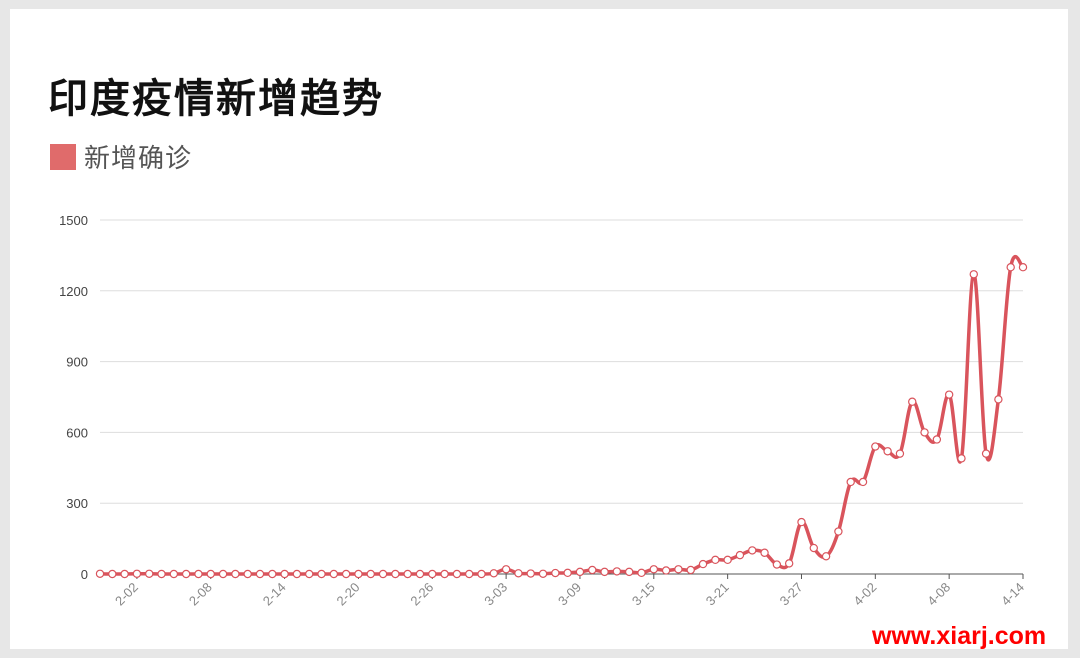 Image resolution: width=1080 pixels, height=658 pixels. What do you see at coordinates (495, 594) in the screenshot?
I see `x-tick-label: 3-03` at bounding box center [495, 594].